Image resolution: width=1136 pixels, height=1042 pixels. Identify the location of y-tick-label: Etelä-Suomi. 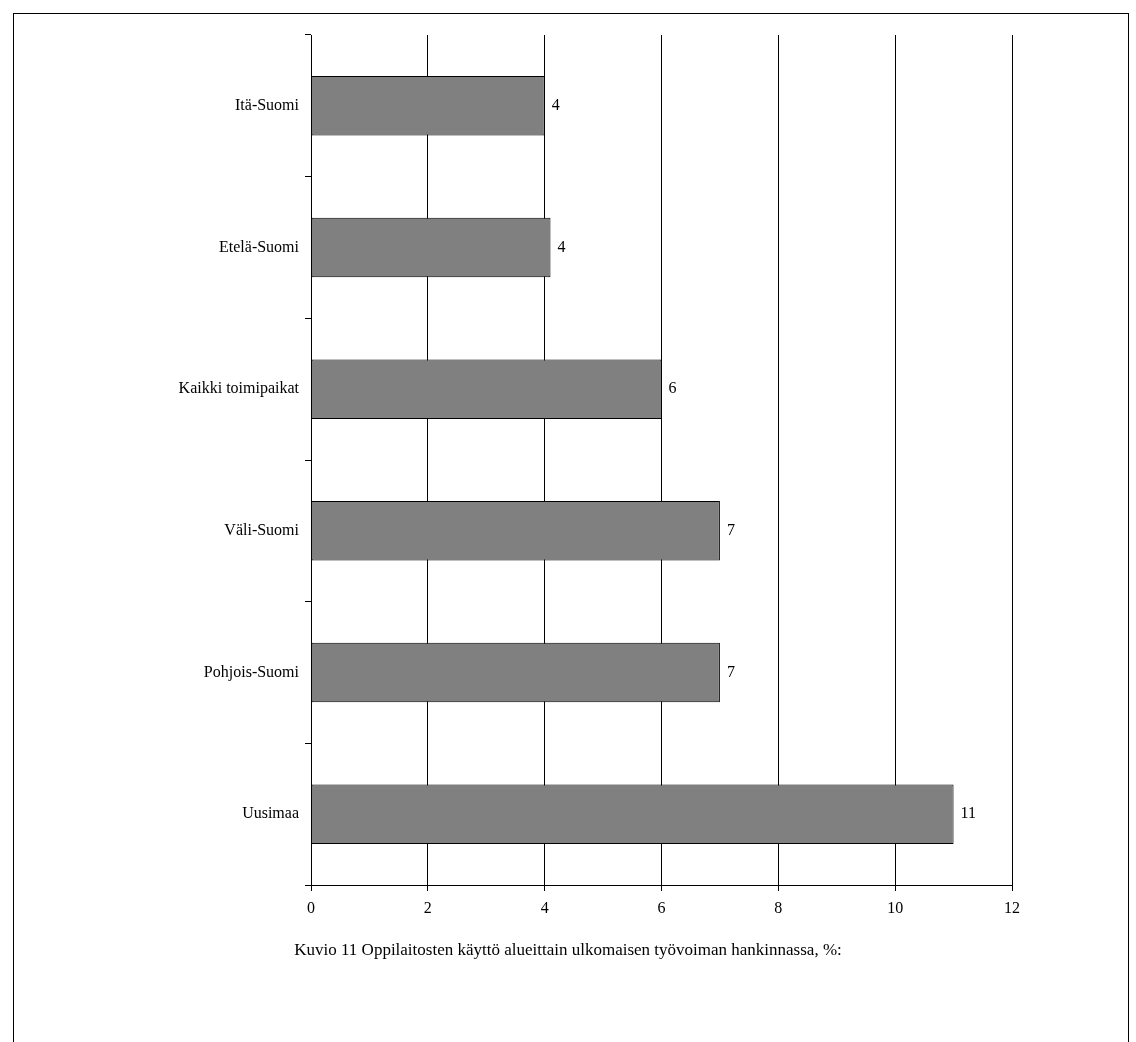
(259, 246).